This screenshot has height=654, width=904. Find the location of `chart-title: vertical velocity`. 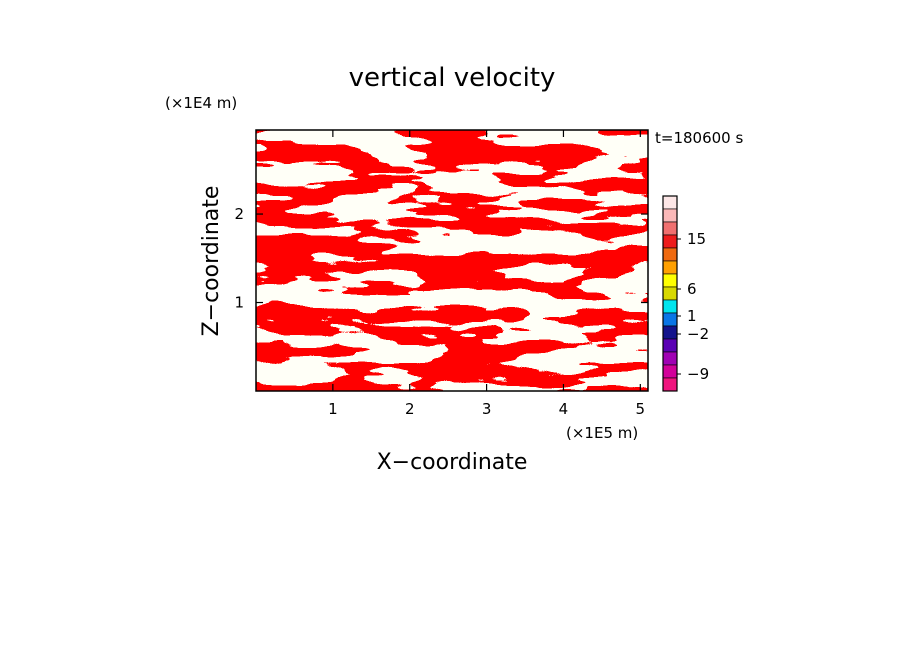

chart-title: vertical velocity is located at coordinates (452, 78).